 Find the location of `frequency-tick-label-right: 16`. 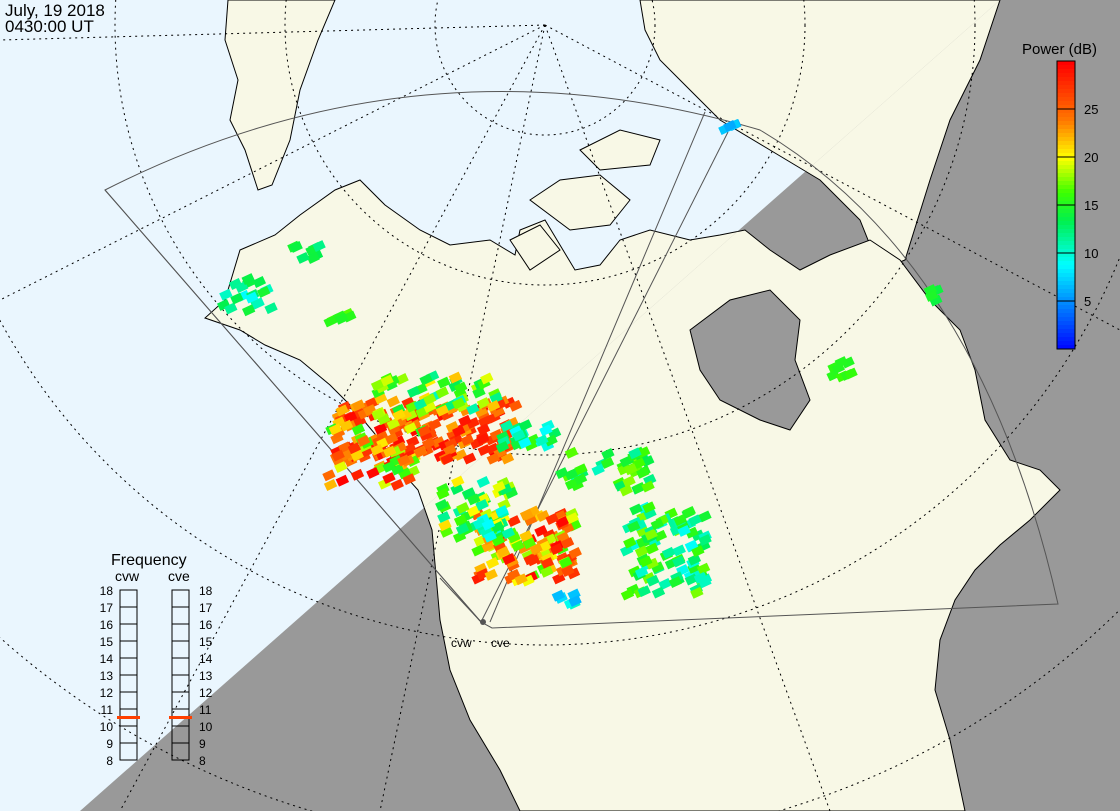

frequency-tick-label-right: 16 is located at coordinates (206, 625).